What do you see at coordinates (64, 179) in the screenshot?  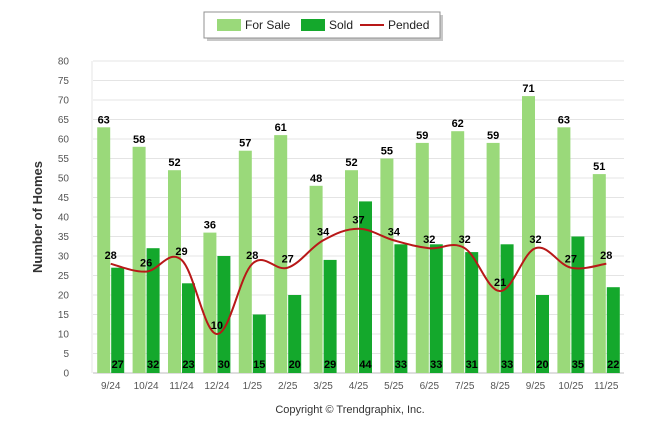 I see `y-tick-label: 50` at bounding box center [64, 179].